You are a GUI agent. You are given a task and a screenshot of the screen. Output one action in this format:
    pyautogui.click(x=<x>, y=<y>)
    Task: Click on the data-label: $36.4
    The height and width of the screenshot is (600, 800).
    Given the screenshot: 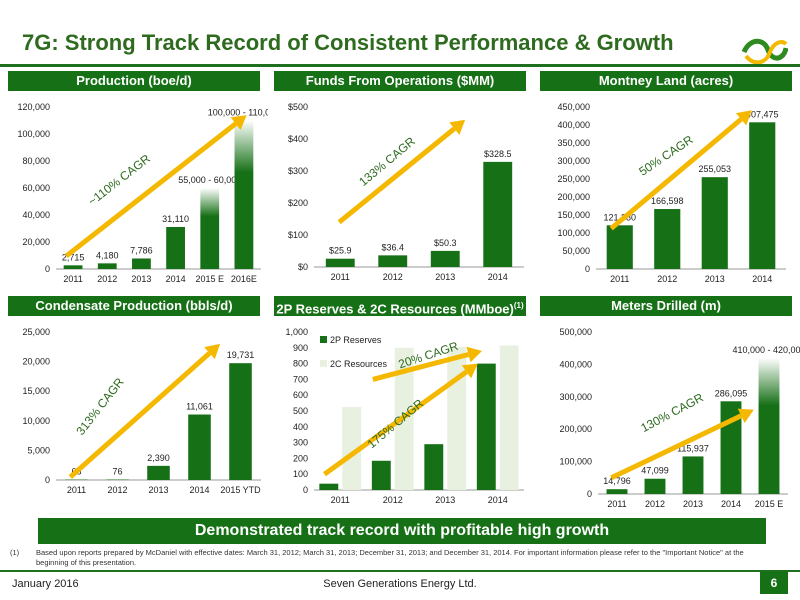 What is the action you would take?
    pyautogui.click(x=392, y=247)
    